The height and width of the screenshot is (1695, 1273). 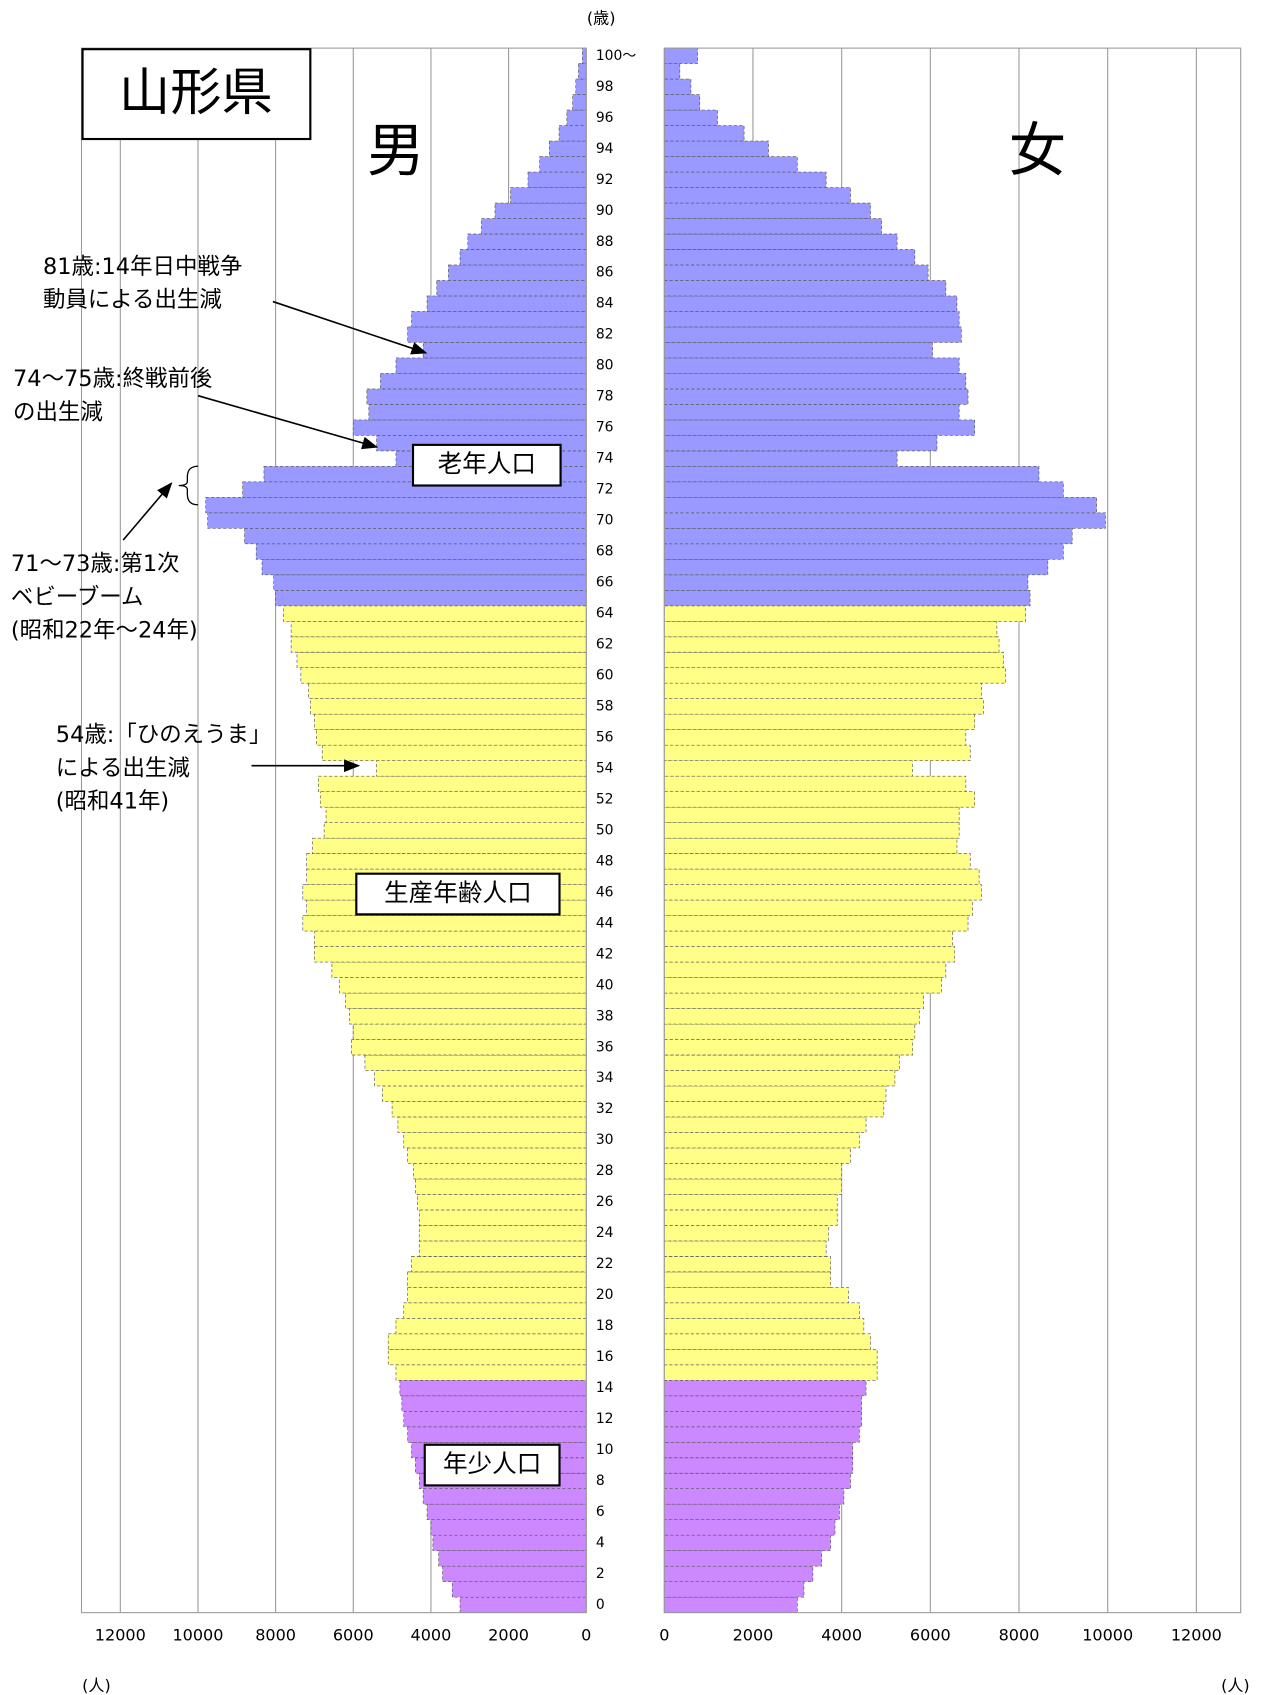 I want to click on age-label: 14, so click(x=605, y=1388).